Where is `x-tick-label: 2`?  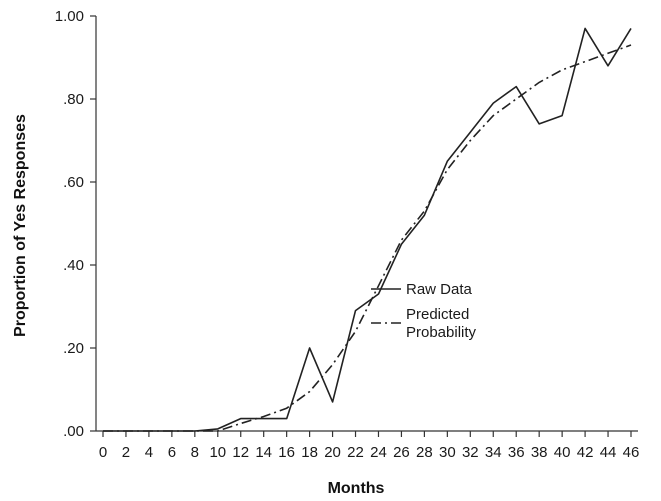 x-tick-label: 2 is located at coordinates (126, 452).